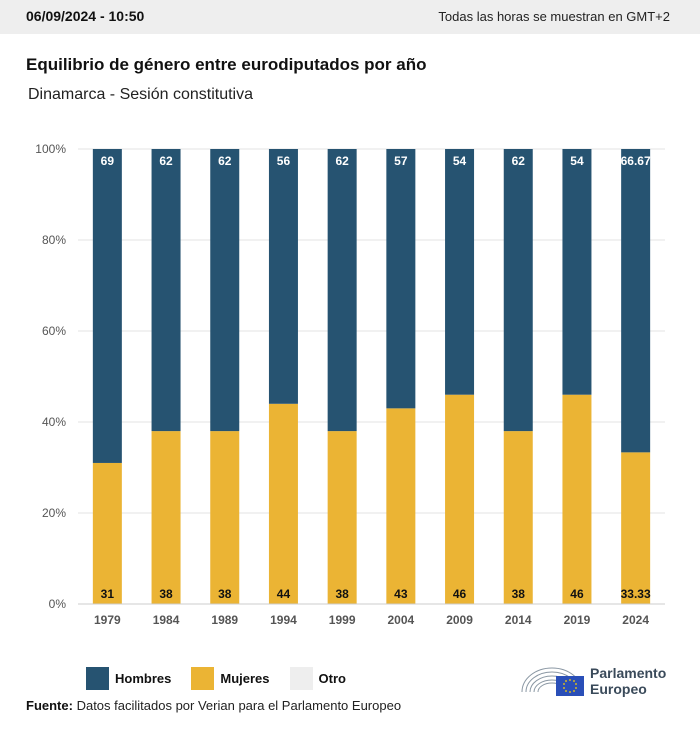 The image size is (700, 731). I want to click on x-tick-label: 1979, so click(107, 620).